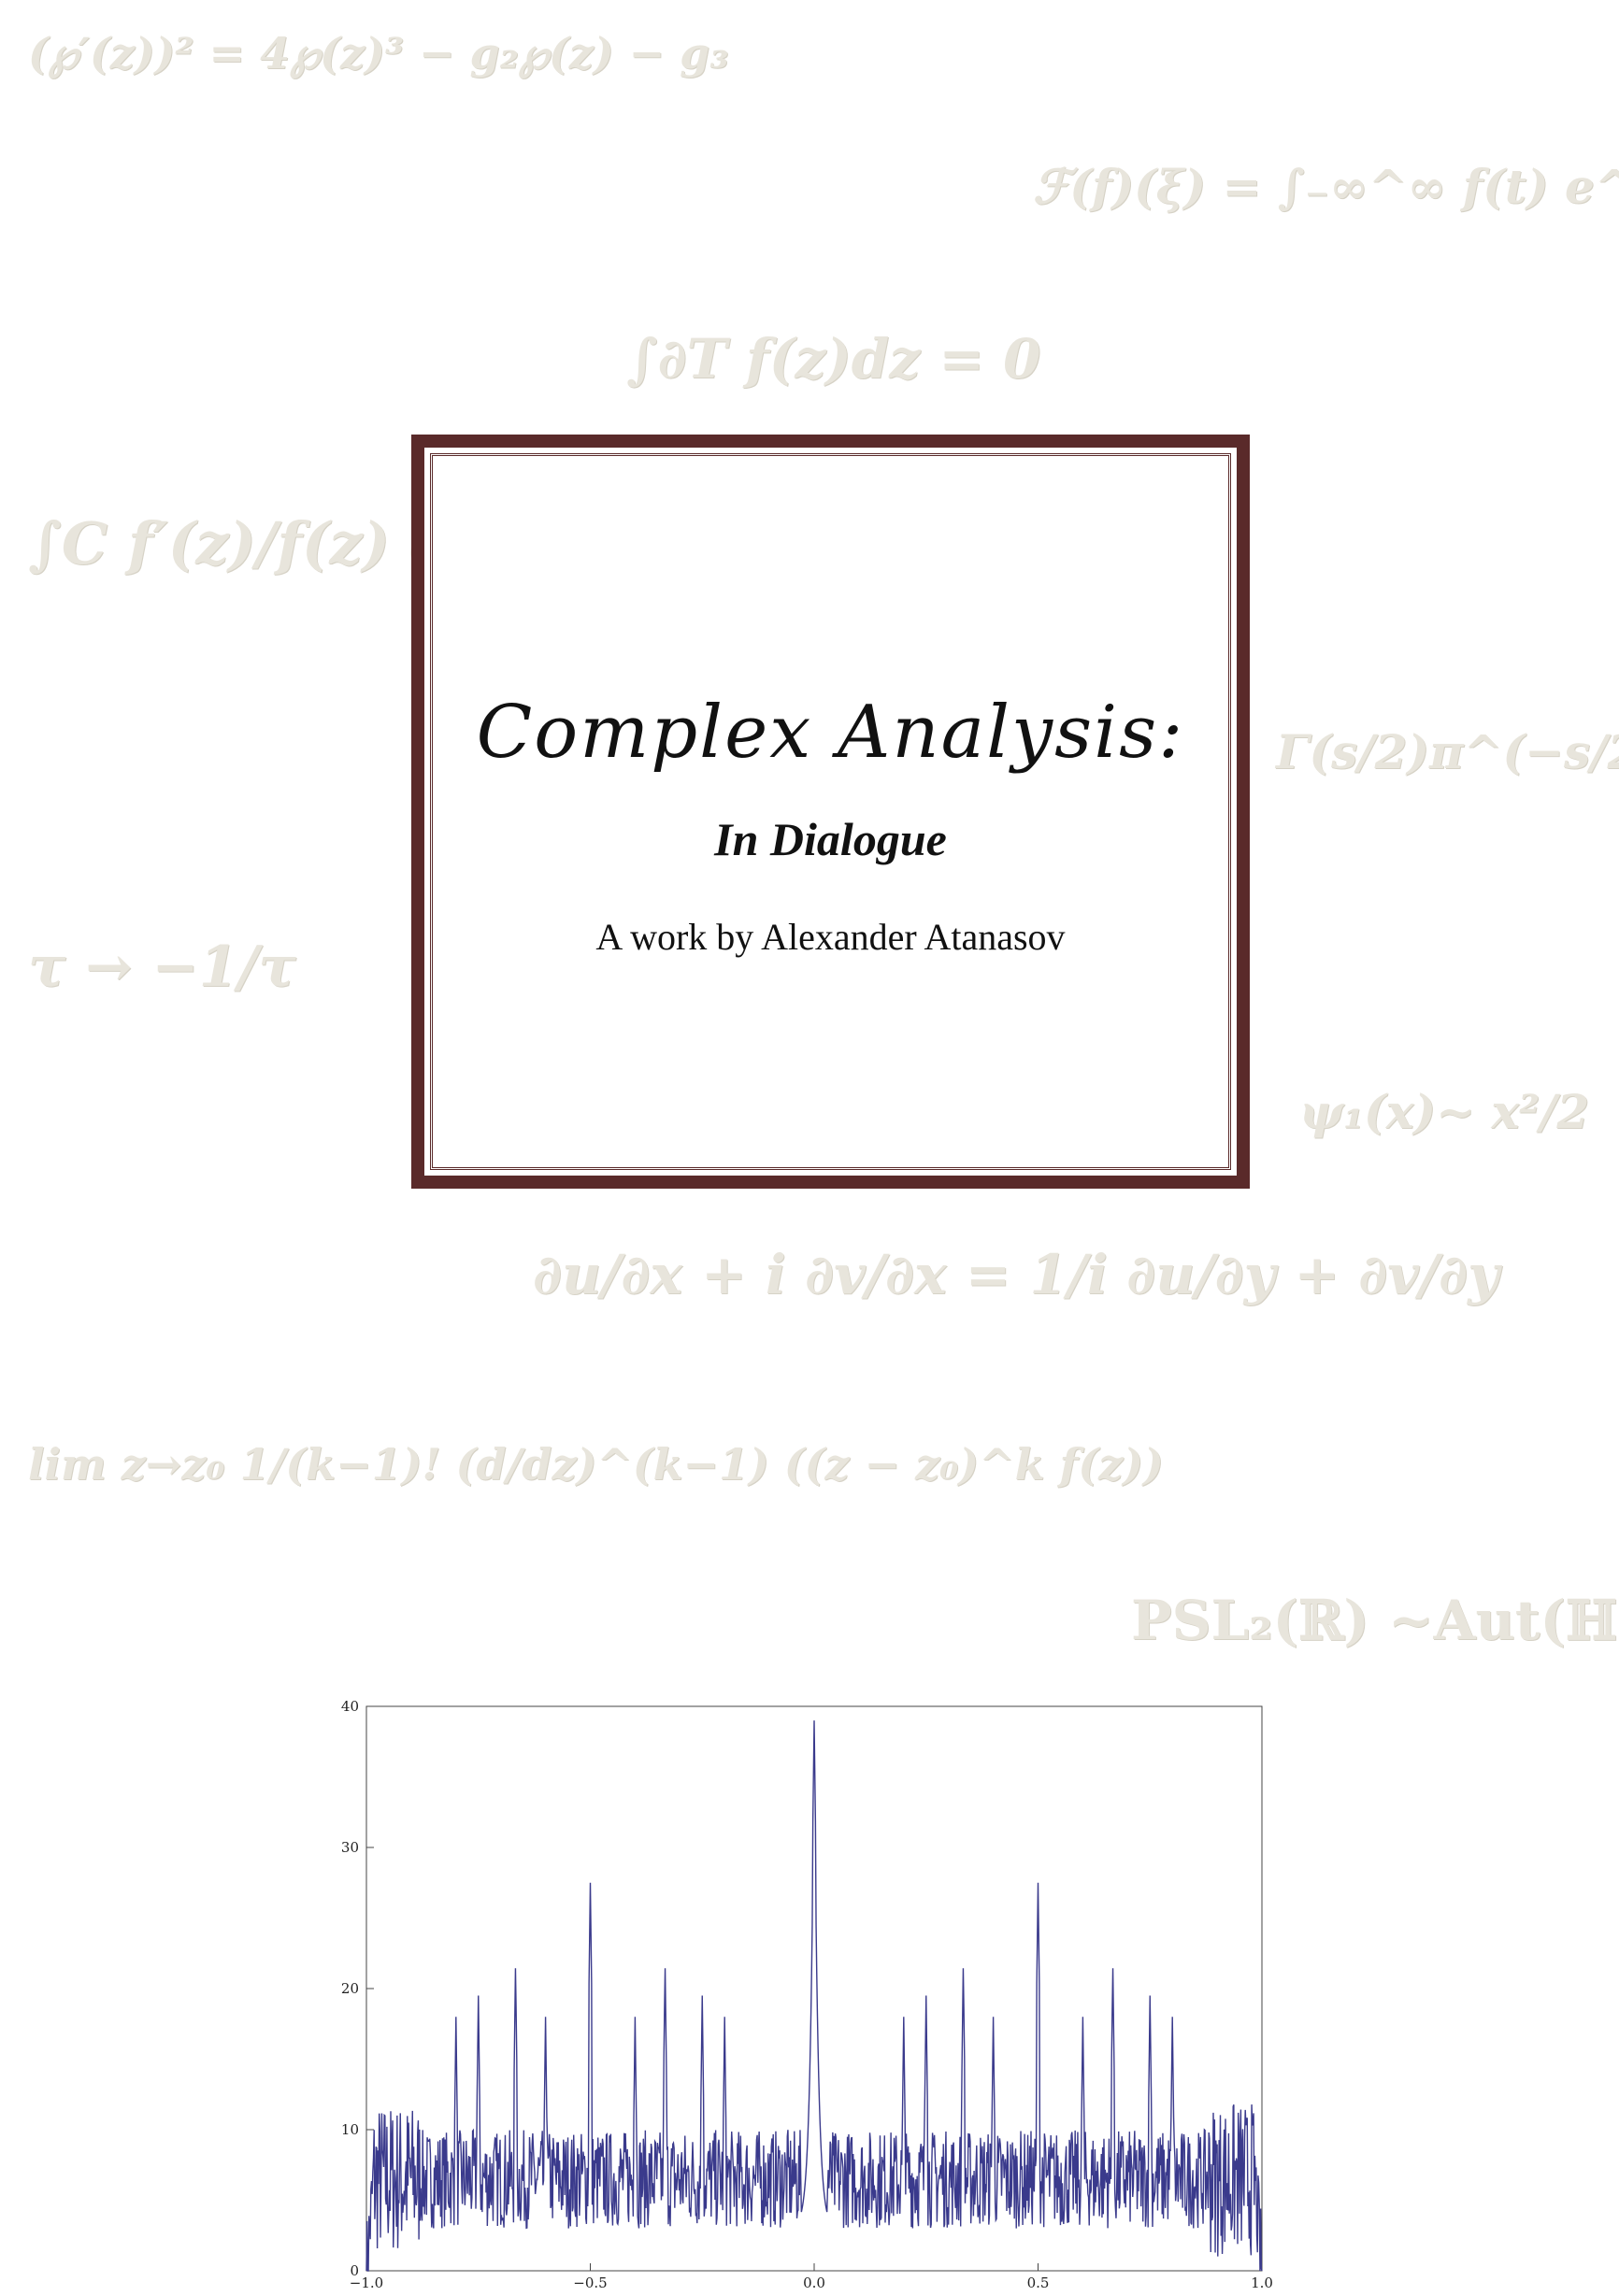  I want to click on y-tick-label: 40, so click(350, 1706).